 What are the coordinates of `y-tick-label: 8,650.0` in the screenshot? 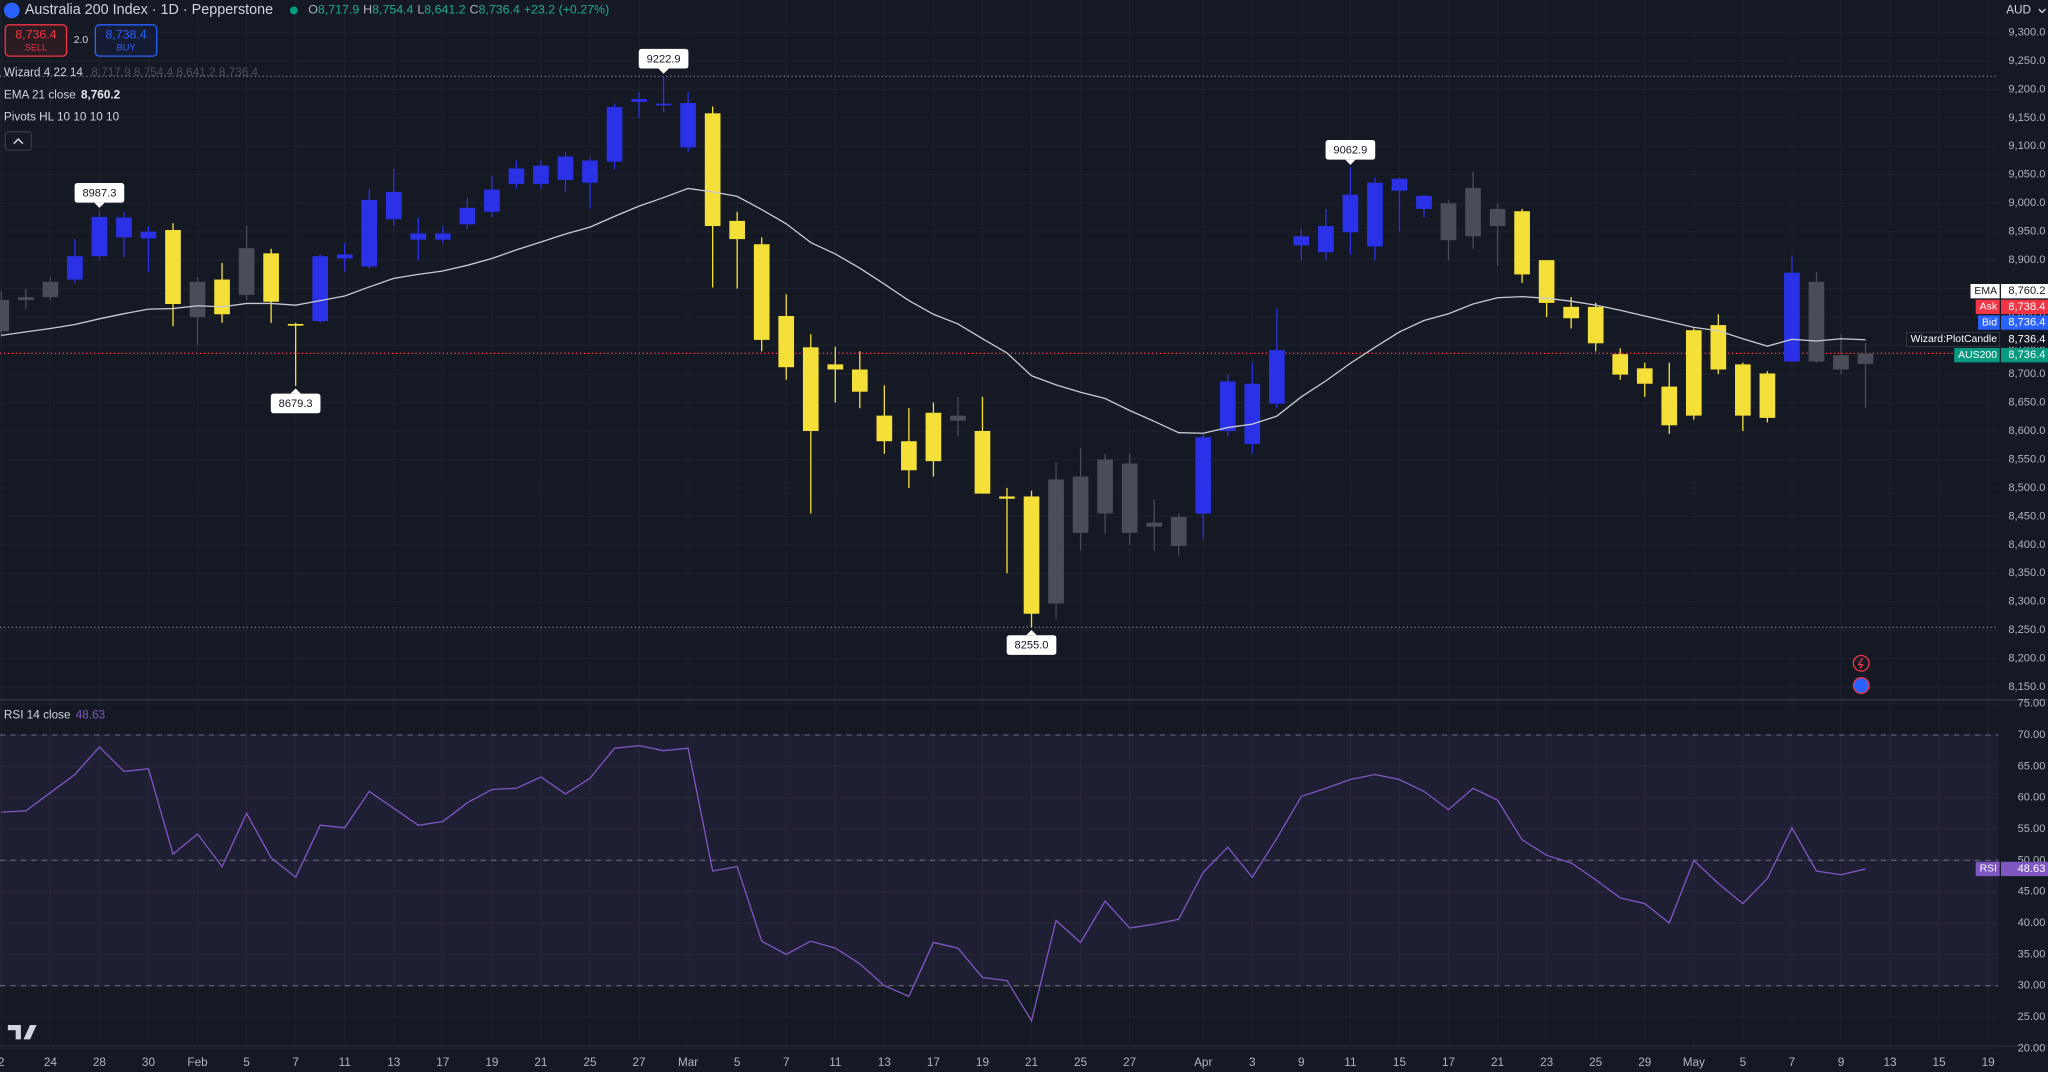 It's located at (2026, 402).